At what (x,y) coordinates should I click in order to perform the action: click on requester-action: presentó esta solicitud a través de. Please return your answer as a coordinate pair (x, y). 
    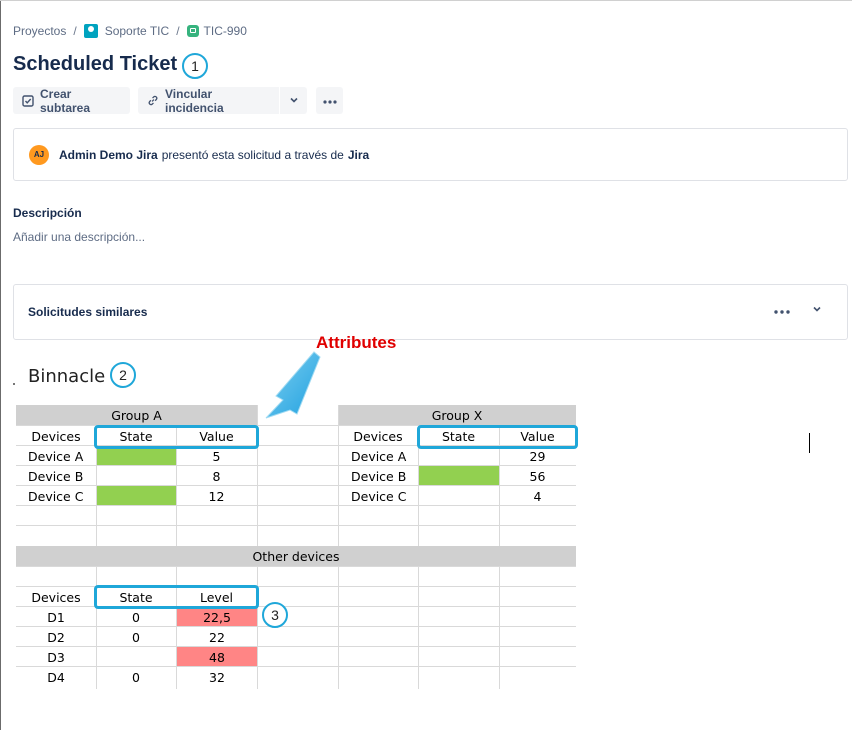
    Looking at the image, I should click on (252, 154).